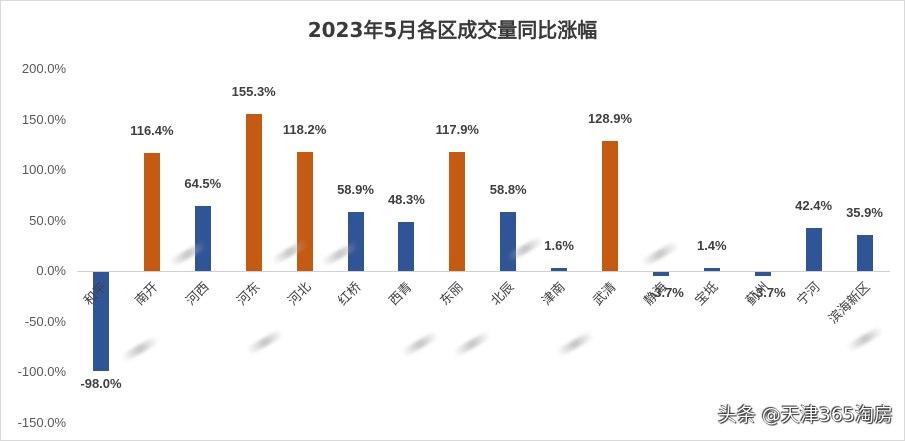 This screenshot has width=905, height=441. I want to click on y-tick-label: 200.0%, so click(43, 68).